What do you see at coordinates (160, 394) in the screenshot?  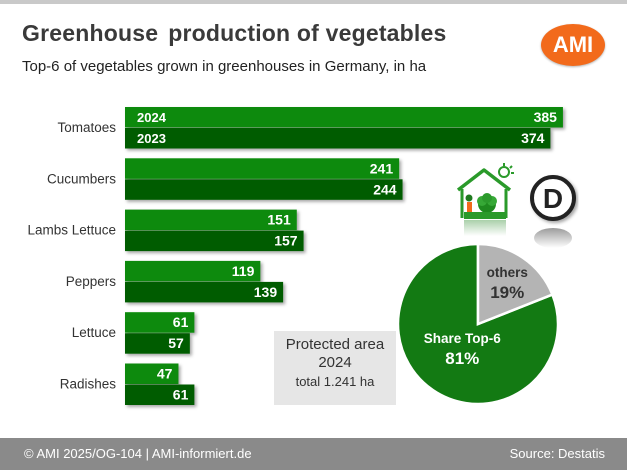 I see `bar-radishes-2023` at bounding box center [160, 394].